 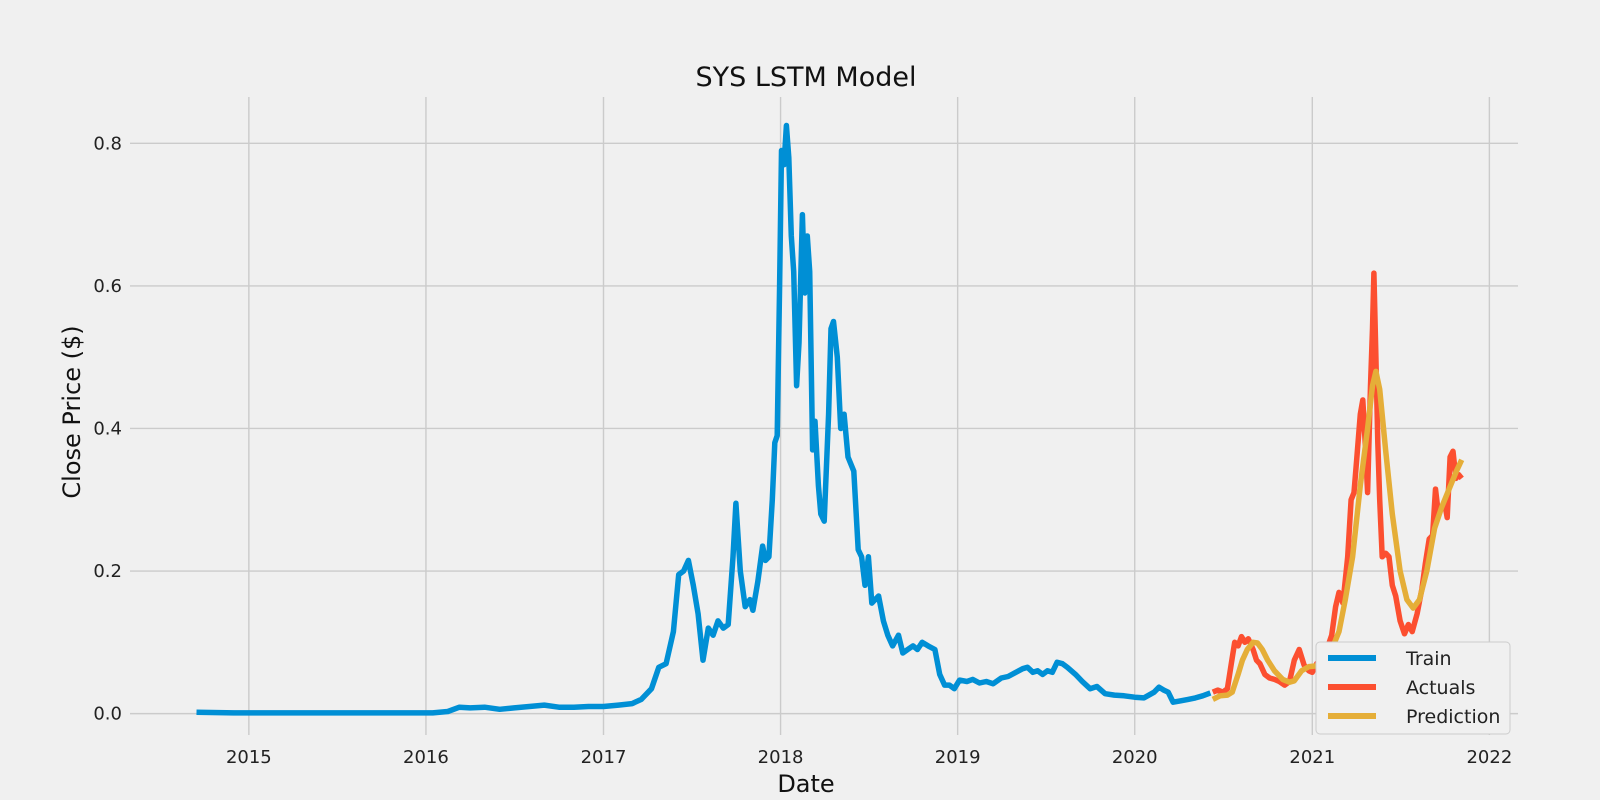 What do you see at coordinates (1428, 659) in the screenshot?
I see `legend-label-train: Train` at bounding box center [1428, 659].